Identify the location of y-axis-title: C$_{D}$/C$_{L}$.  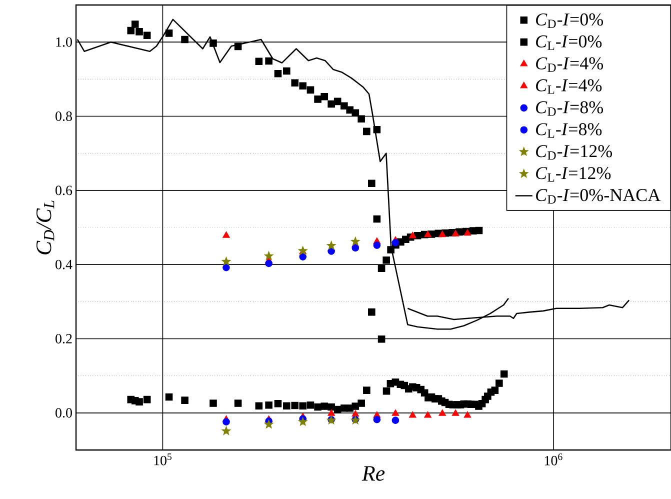
(45, 227).